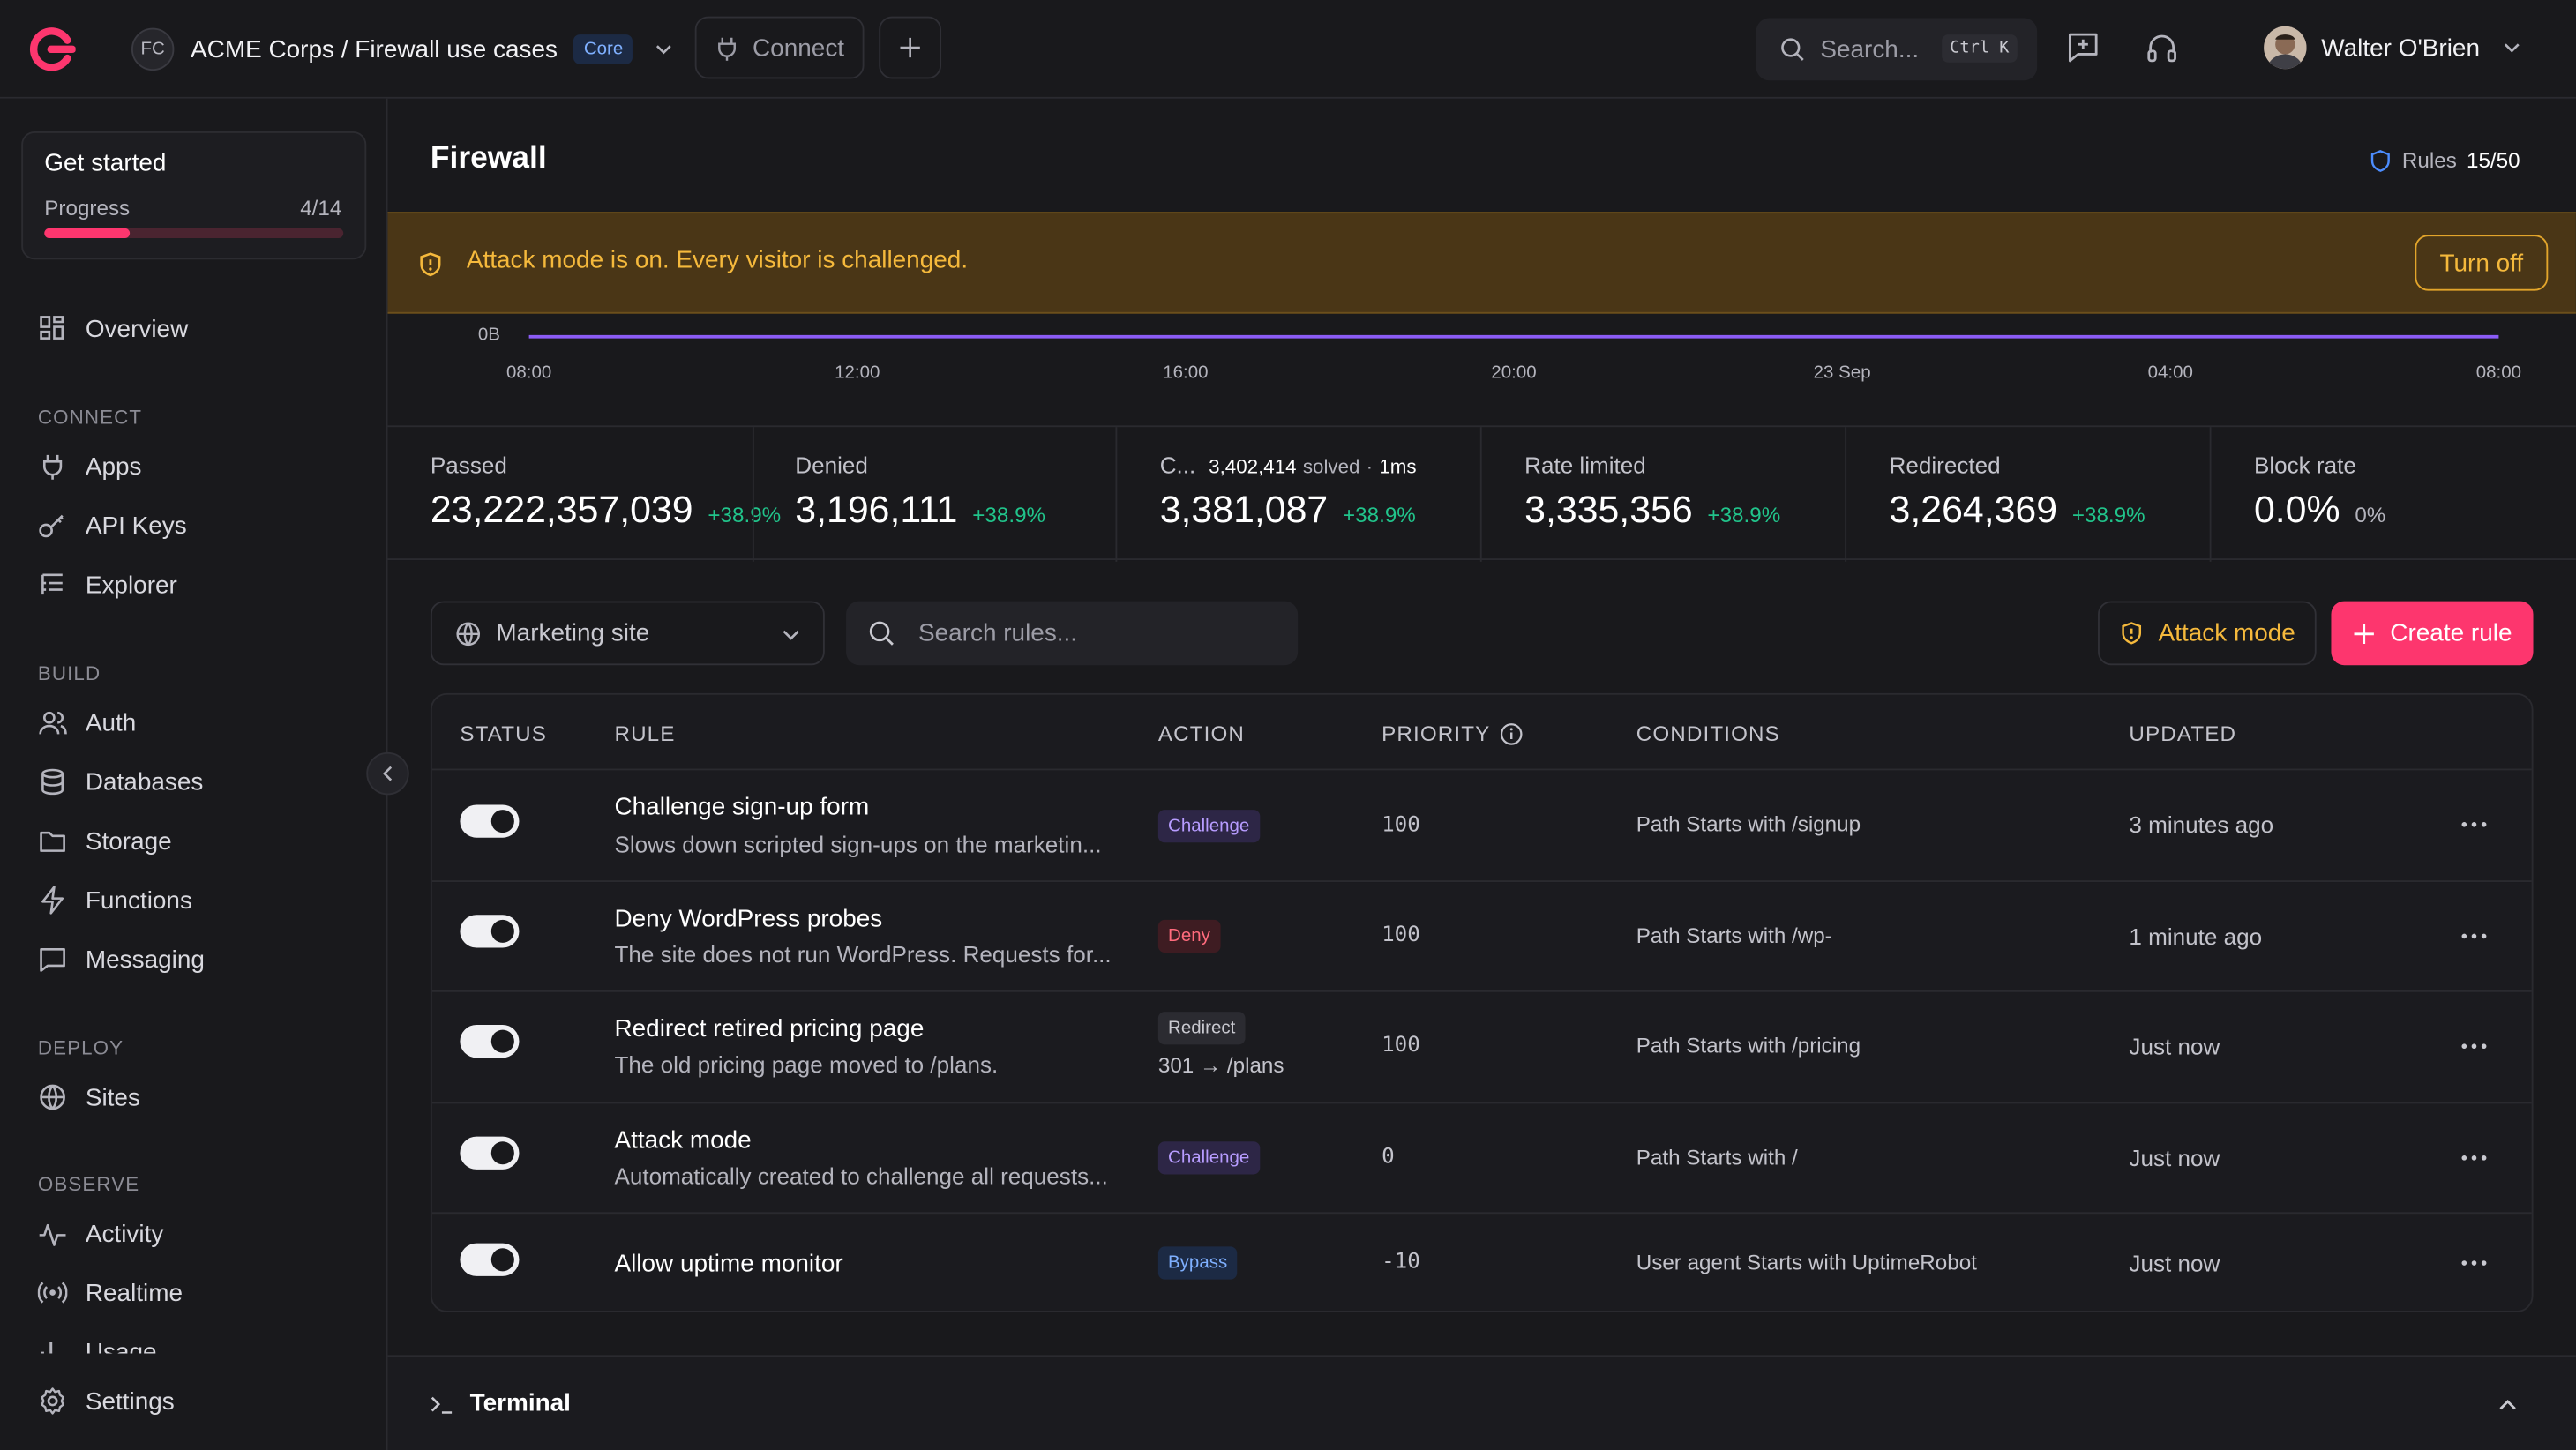 This screenshot has width=2576, height=1450. What do you see at coordinates (101, 1233) in the screenshot?
I see `sidebar-item-activity: Activity` at bounding box center [101, 1233].